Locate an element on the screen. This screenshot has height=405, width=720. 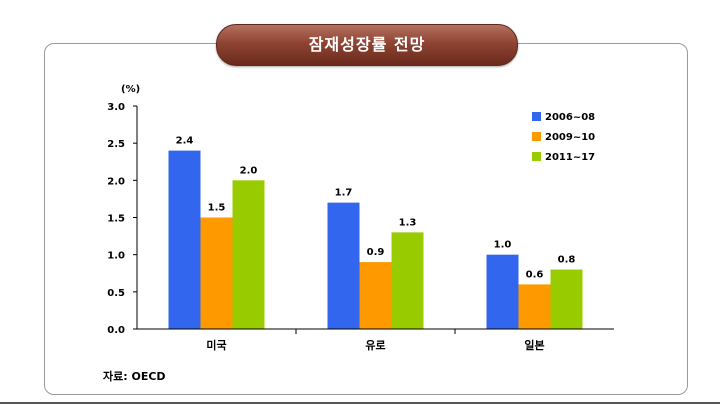
source-note: 자료: OECD is located at coordinates (134, 376).